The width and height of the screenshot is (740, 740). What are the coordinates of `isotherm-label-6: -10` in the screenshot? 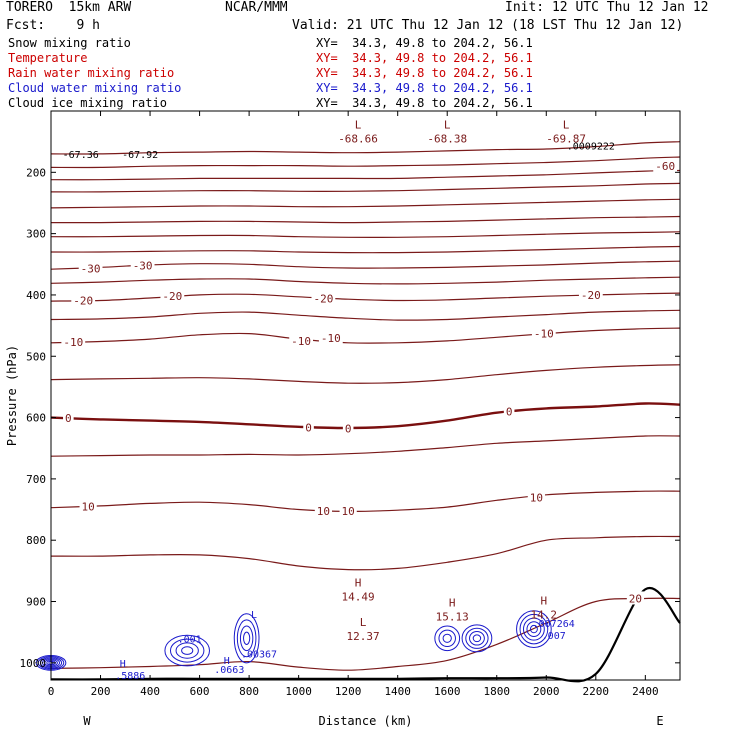 It's located at (73, 342).